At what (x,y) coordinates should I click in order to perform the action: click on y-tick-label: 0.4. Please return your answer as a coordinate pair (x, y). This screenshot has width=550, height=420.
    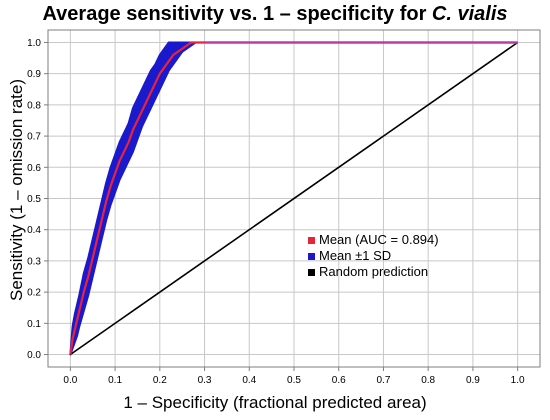
    Looking at the image, I should click on (34, 230).